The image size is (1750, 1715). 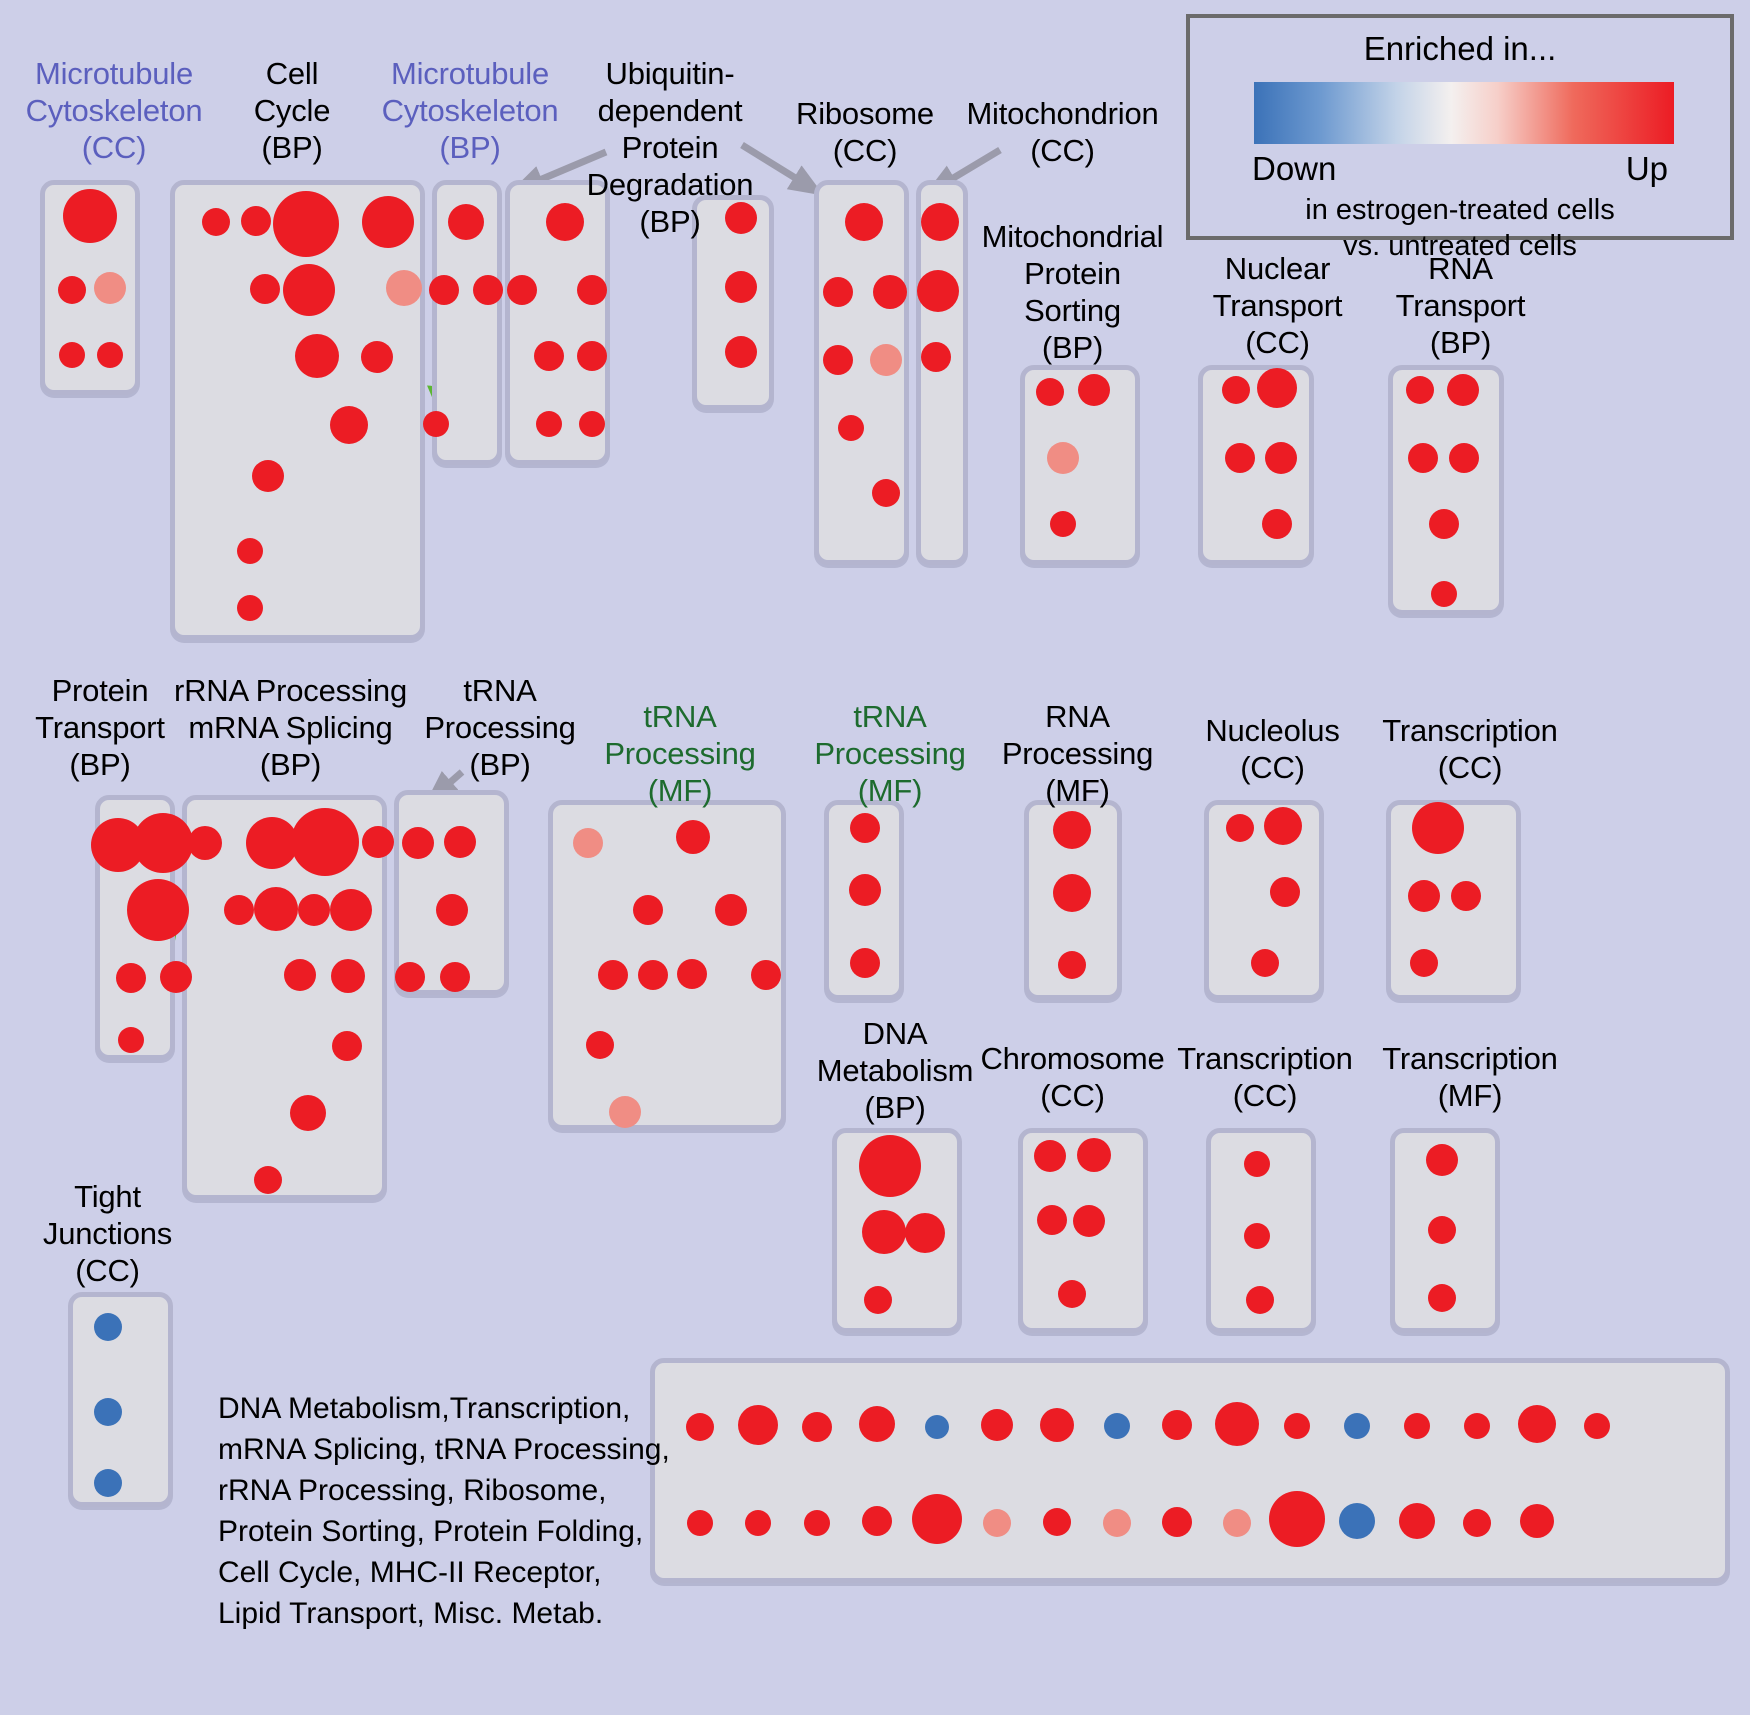 I want to click on cluster-box-nuclear-transport-cc, so click(x=1256, y=465).